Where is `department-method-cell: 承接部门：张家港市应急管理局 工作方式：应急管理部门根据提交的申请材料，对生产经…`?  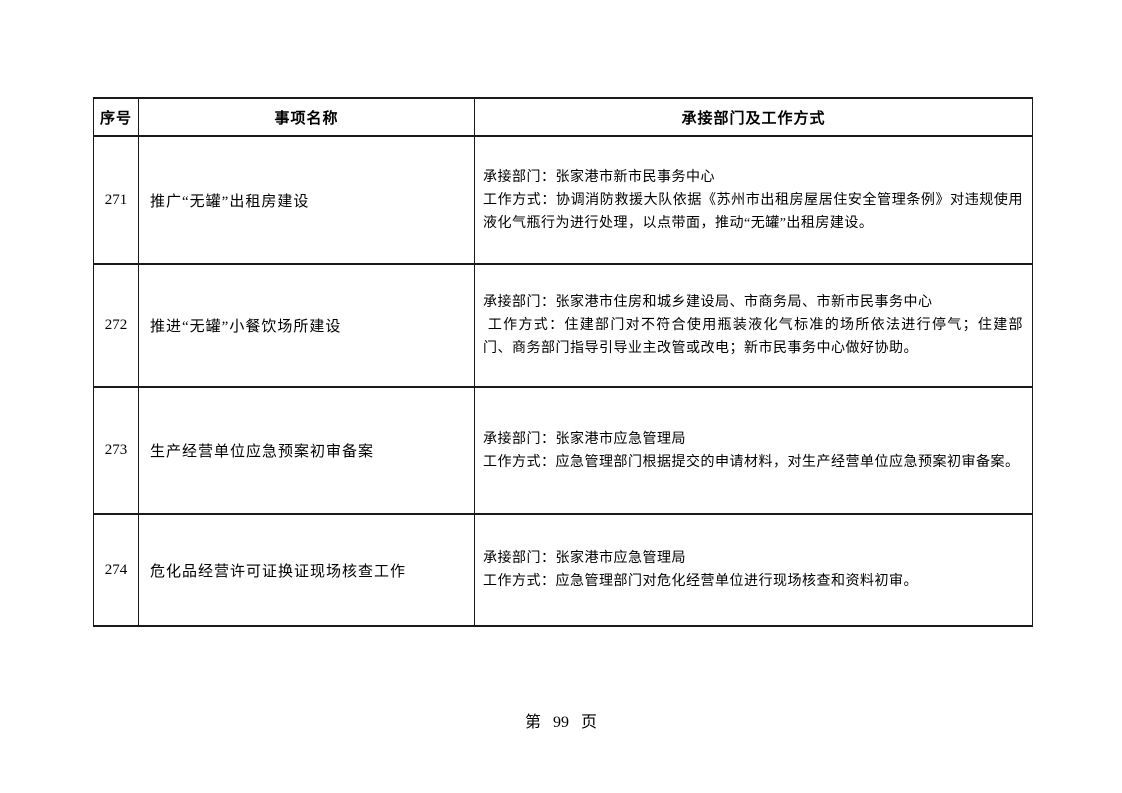
department-method-cell: 承接部门：张家港市应急管理局 工作方式：应急管理部门根据提交的申请材料，对生产经… is located at coordinates (753, 450).